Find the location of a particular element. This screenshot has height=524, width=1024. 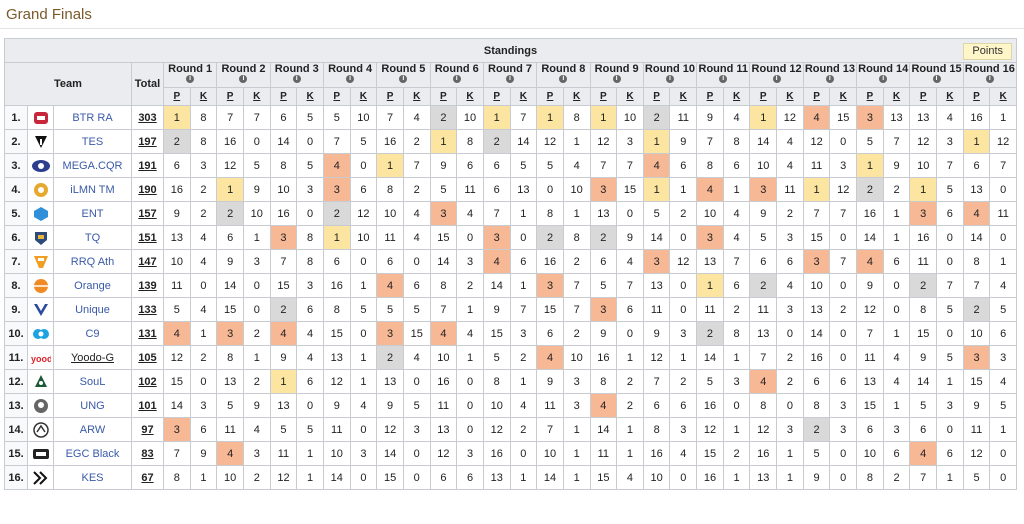

total-points-cell: 147 is located at coordinates (147, 261).